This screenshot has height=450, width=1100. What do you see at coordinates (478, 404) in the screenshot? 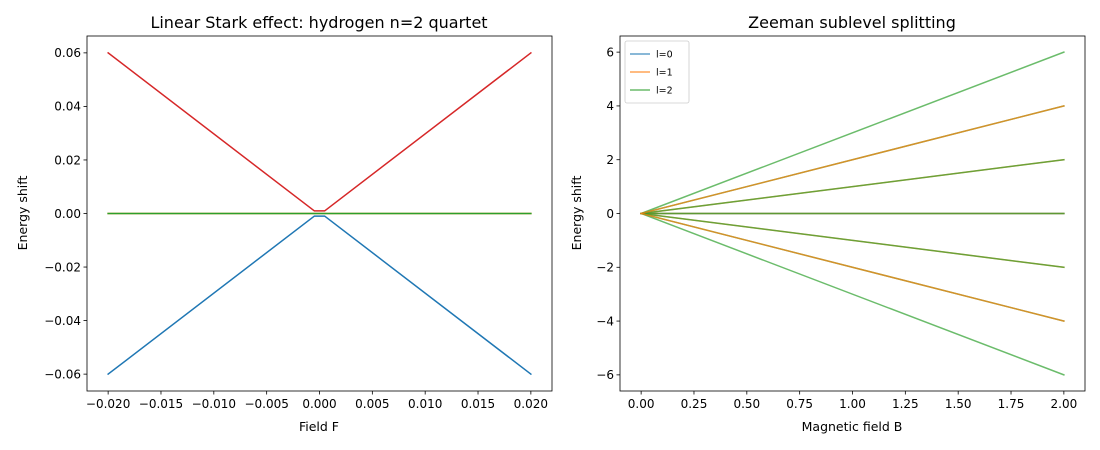
I see `x-tick-label: 0.015` at bounding box center [478, 404].